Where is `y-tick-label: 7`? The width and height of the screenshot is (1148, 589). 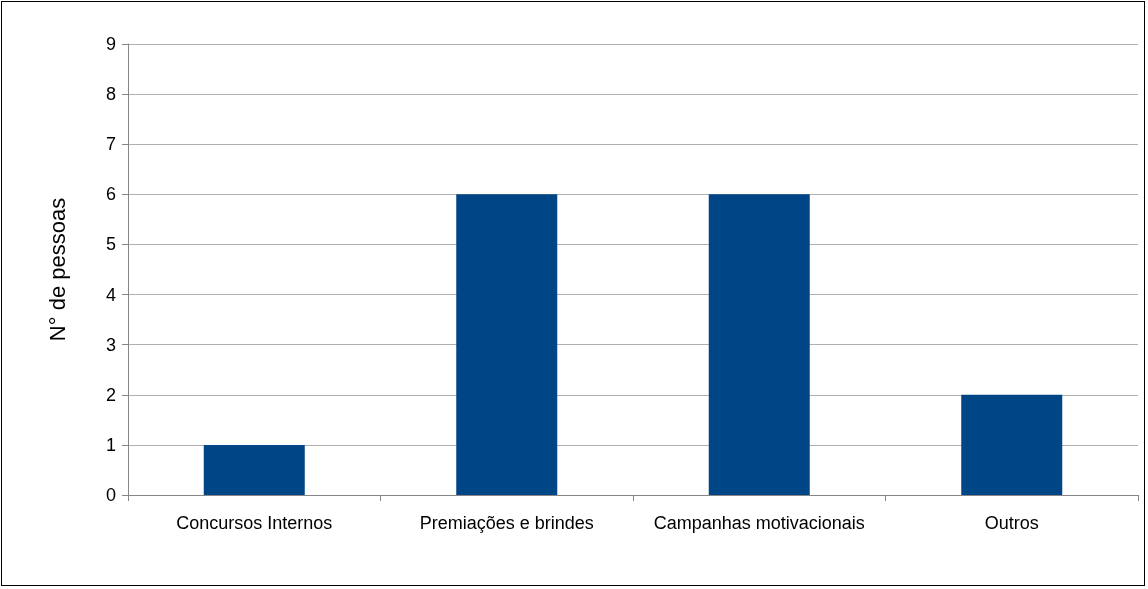
y-tick-label: 7 is located at coordinates (110, 144).